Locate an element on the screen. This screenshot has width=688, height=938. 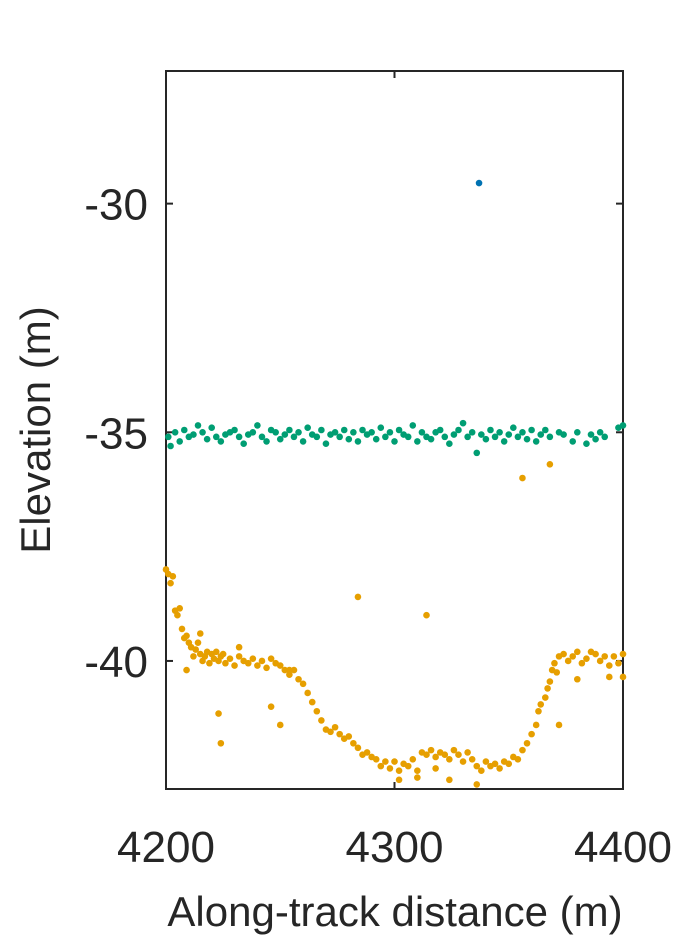
y-tick-label: -35 is located at coordinates (116, 433).